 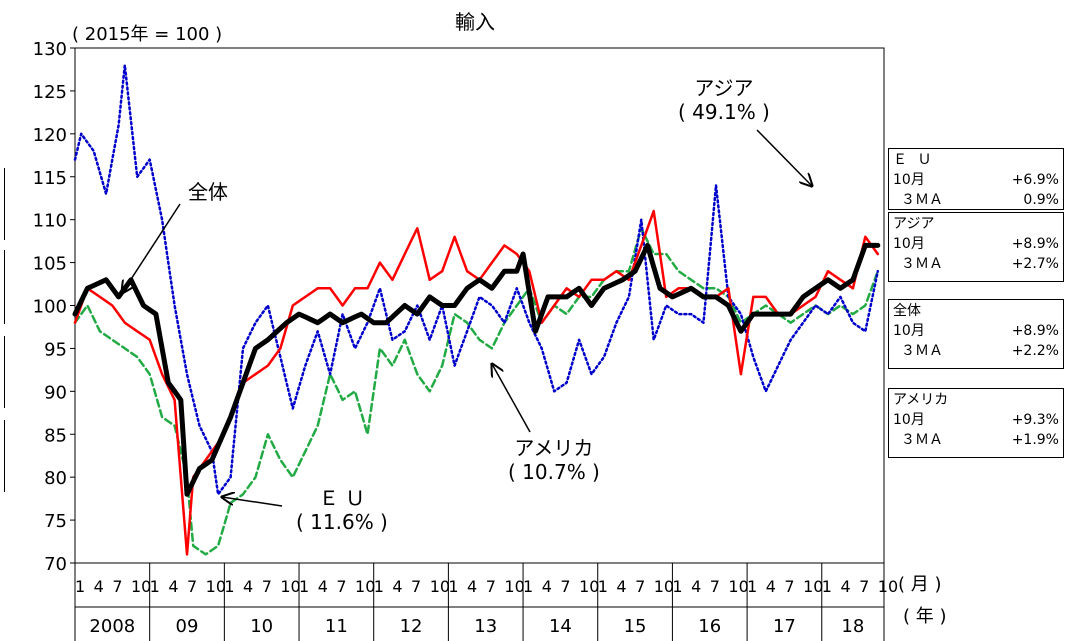 I want to click on annotation-total-line: 全体, so click(x=208, y=192).